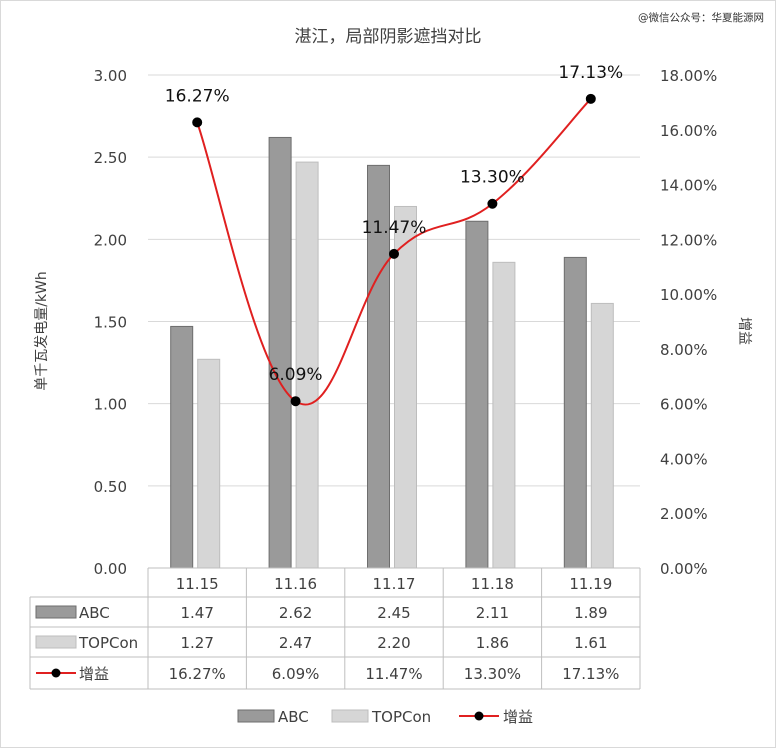 The height and width of the screenshot is (752, 776). Describe the element at coordinates (295, 613) in the screenshot. I see `table-cell: 2.62` at that location.